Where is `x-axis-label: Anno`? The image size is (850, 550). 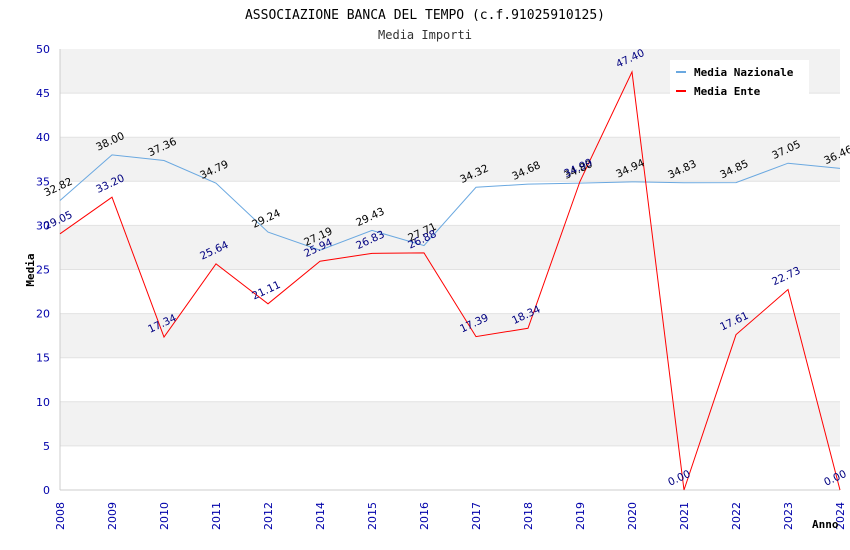 x-axis-label: Anno is located at coordinates (825, 524).